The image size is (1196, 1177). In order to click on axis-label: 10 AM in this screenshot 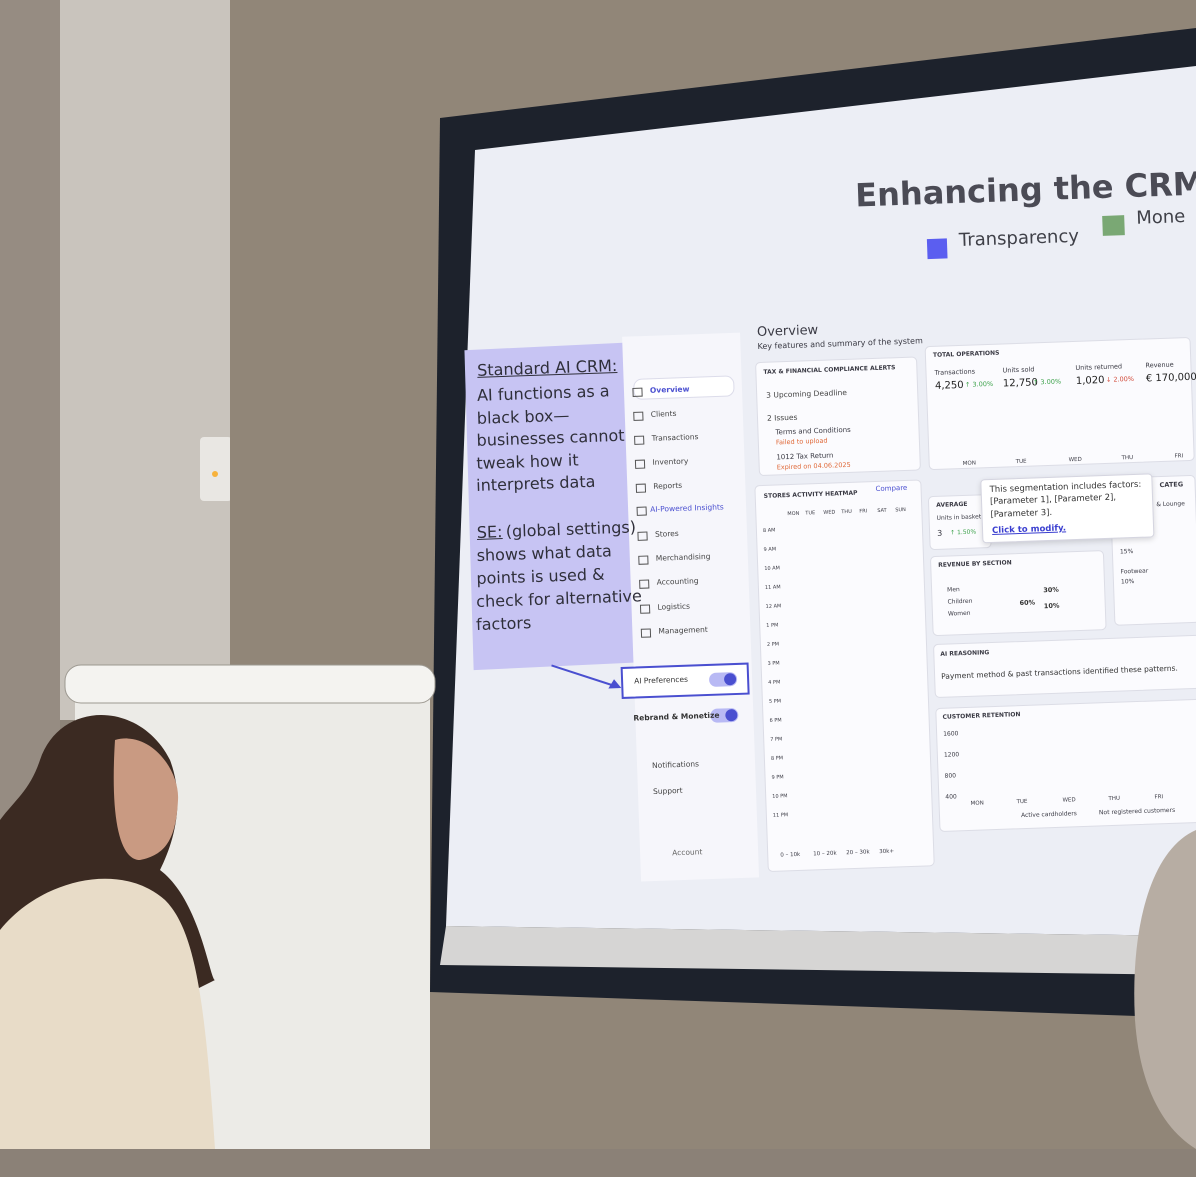, I will do `click(772, 568)`.